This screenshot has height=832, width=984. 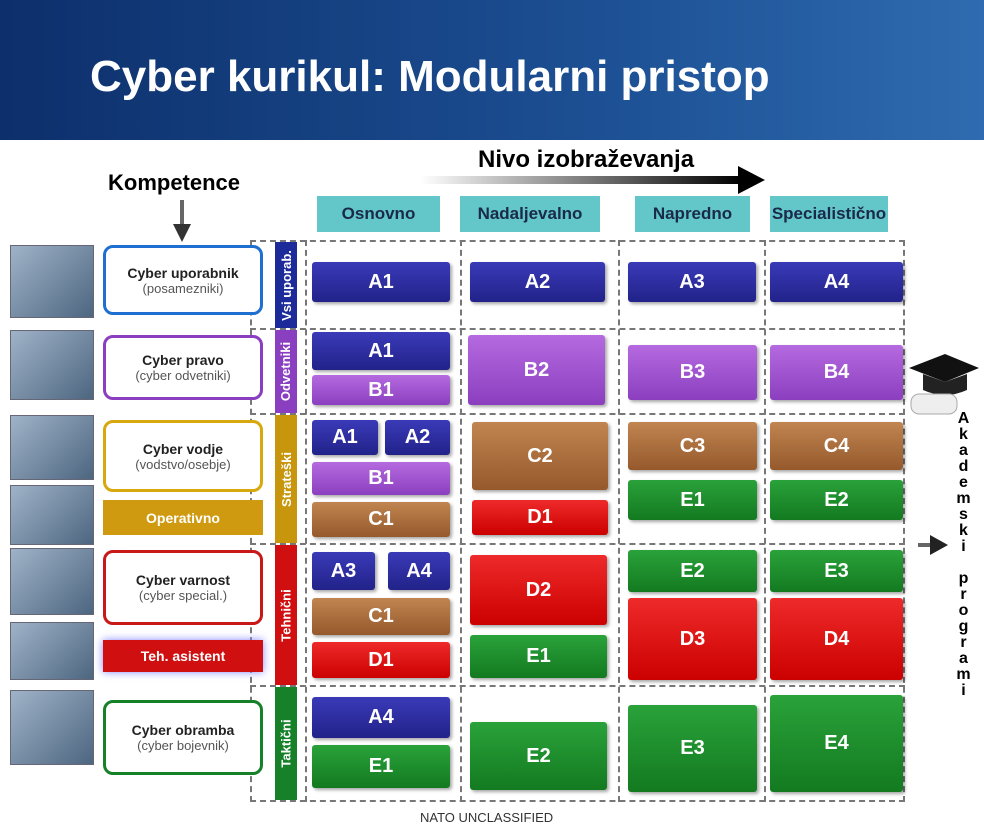 I want to click on column-header: Napredno, so click(x=692, y=214).